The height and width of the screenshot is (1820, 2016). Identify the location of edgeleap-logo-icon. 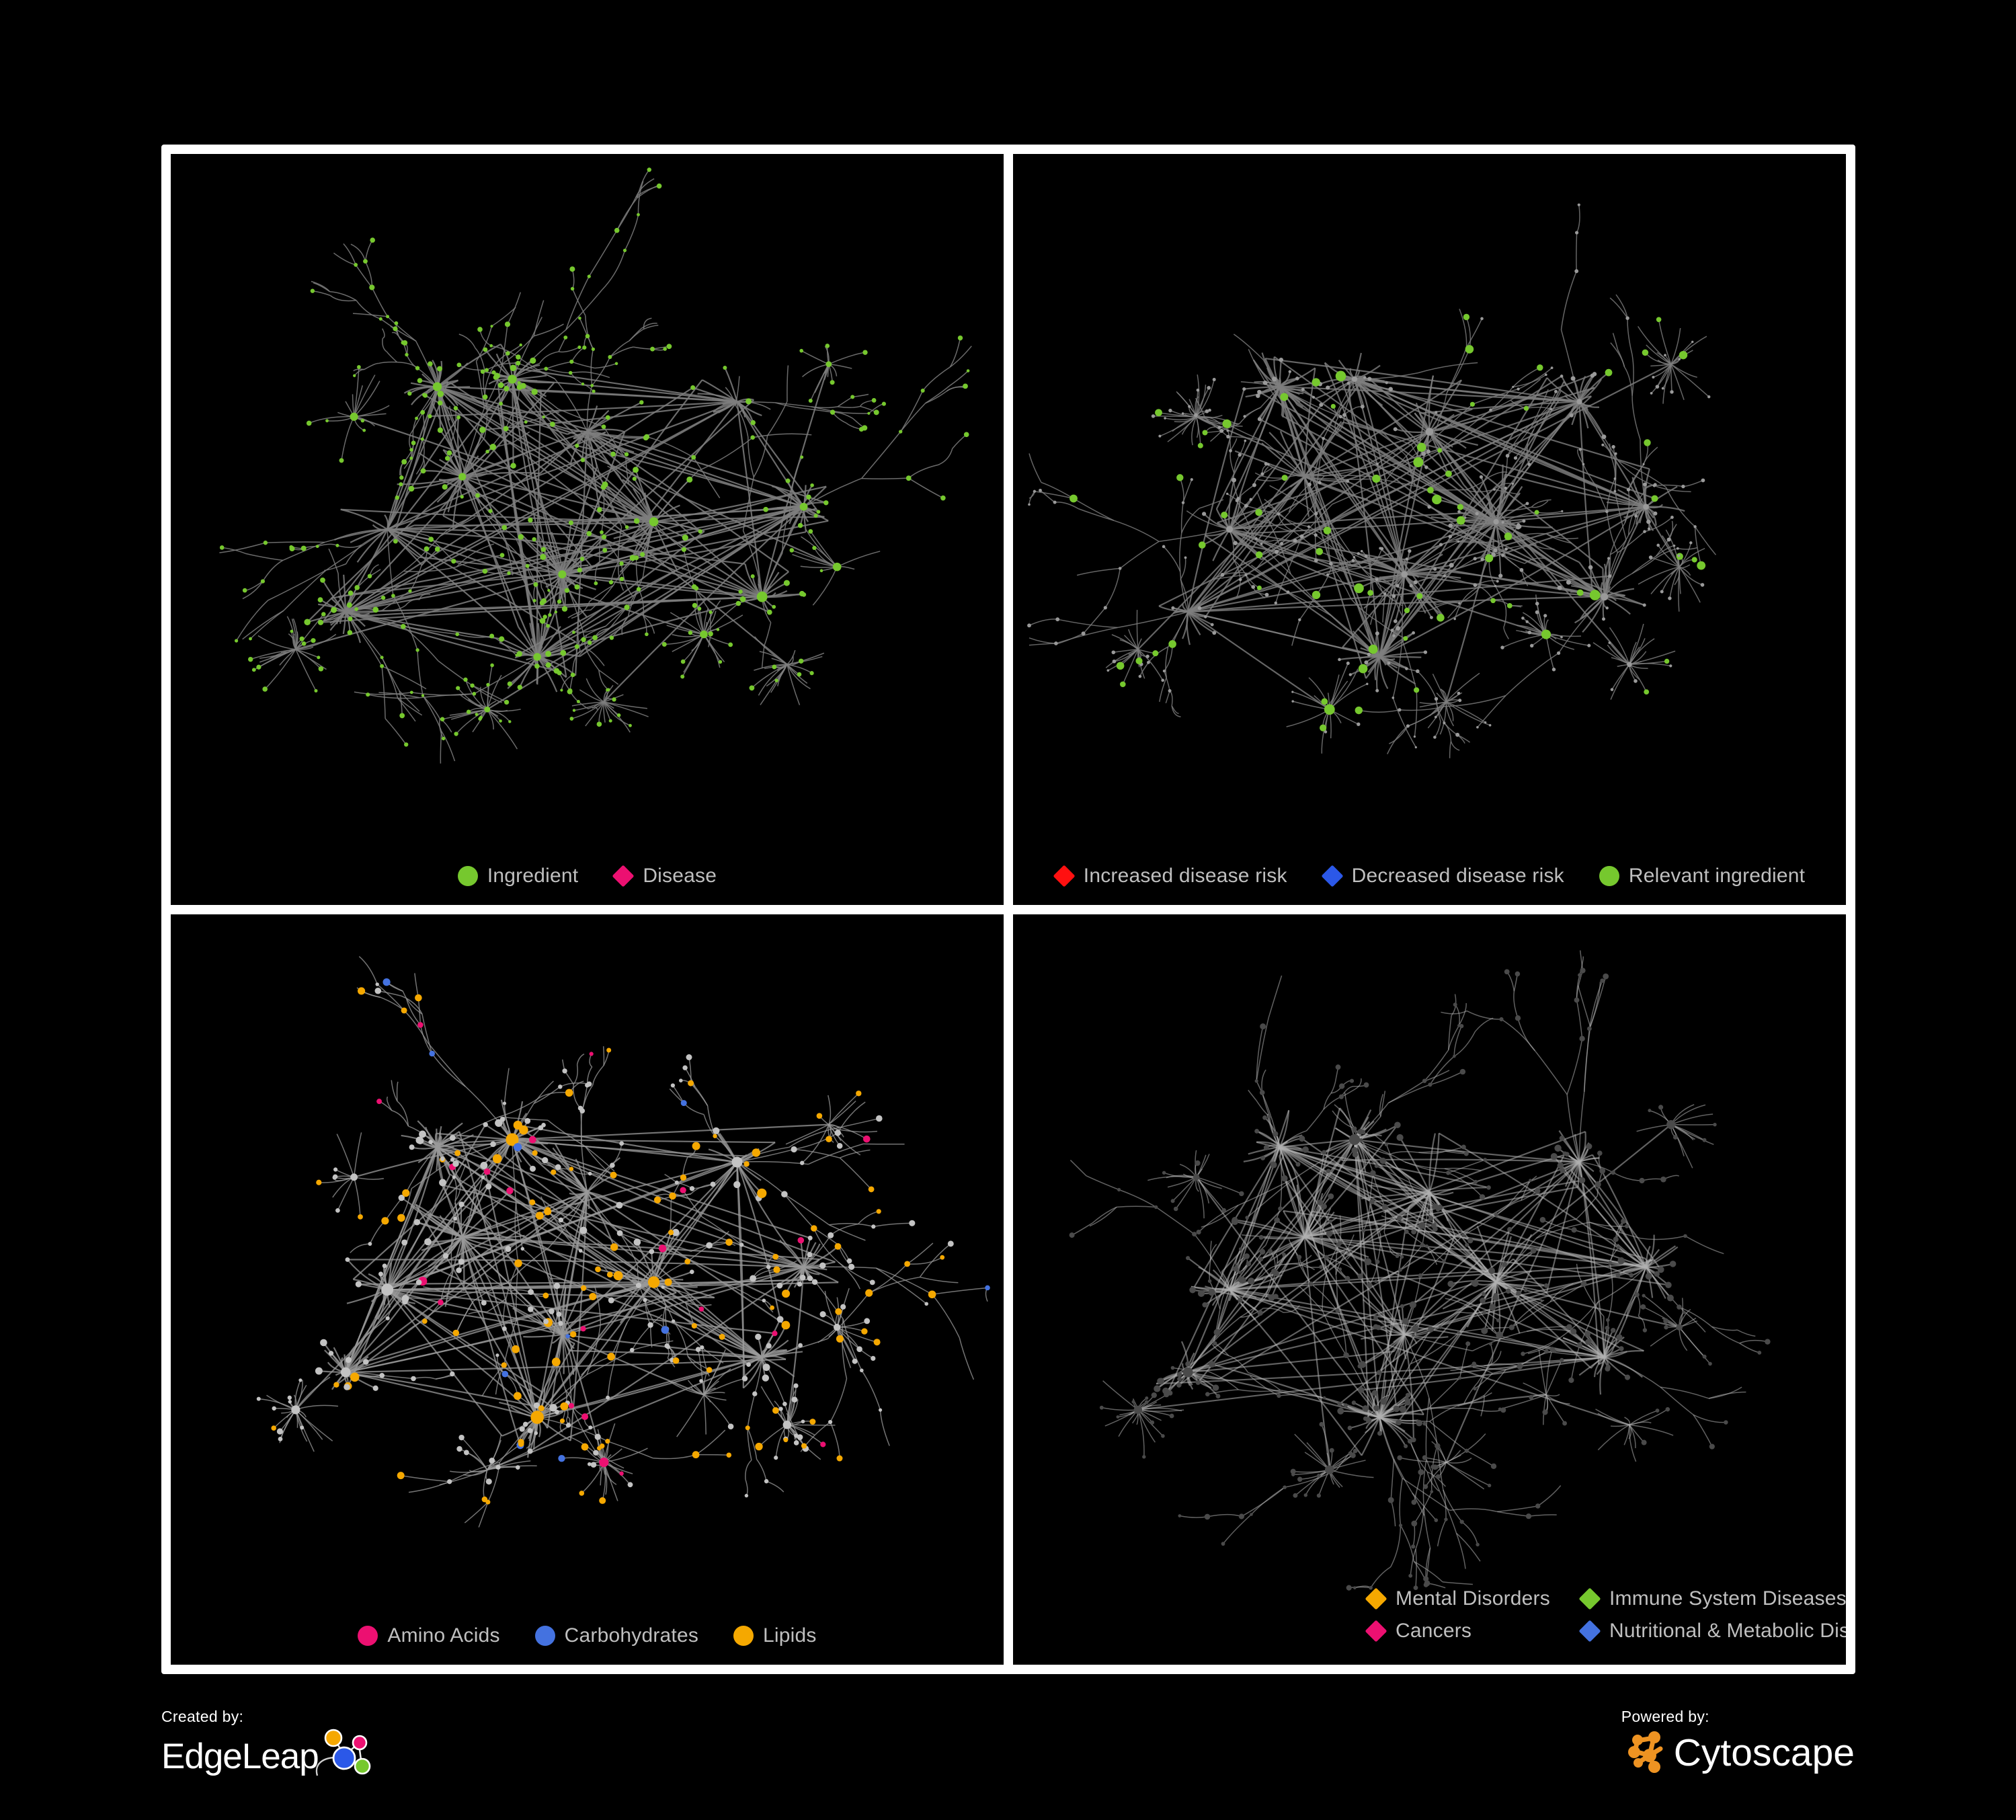
(344, 1756).